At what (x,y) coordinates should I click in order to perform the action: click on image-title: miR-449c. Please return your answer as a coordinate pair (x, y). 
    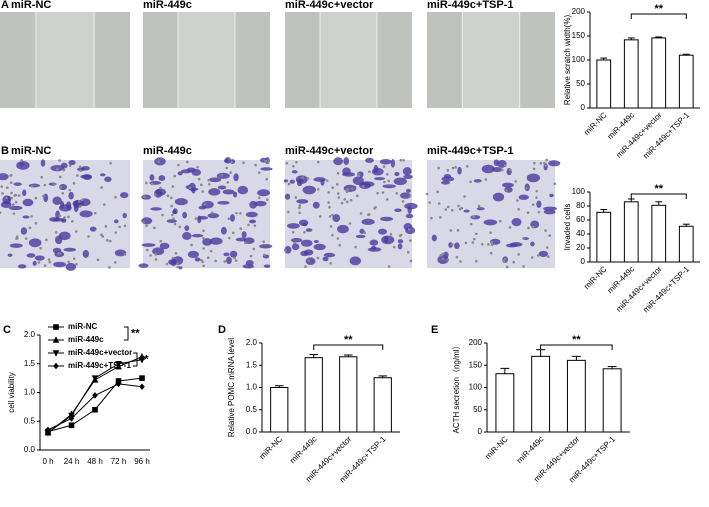
    Looking at the image, I should click on (167, 151).